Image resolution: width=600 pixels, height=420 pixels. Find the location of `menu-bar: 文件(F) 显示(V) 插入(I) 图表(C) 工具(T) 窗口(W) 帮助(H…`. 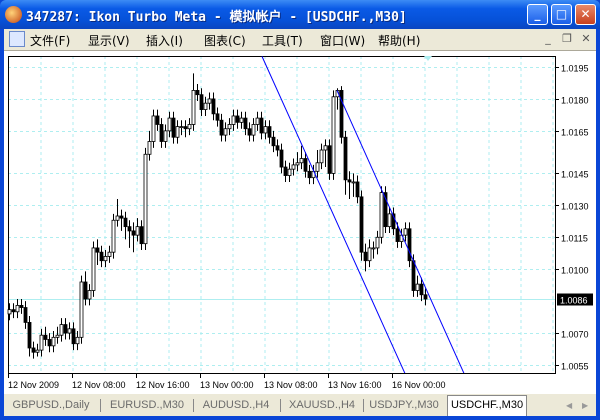

menu-bar: 文件(F) 显示(V) 插入(I) 图表(C) 工具(T) 窗口(W) 帮助(H… is located at coordinates (300, 39).